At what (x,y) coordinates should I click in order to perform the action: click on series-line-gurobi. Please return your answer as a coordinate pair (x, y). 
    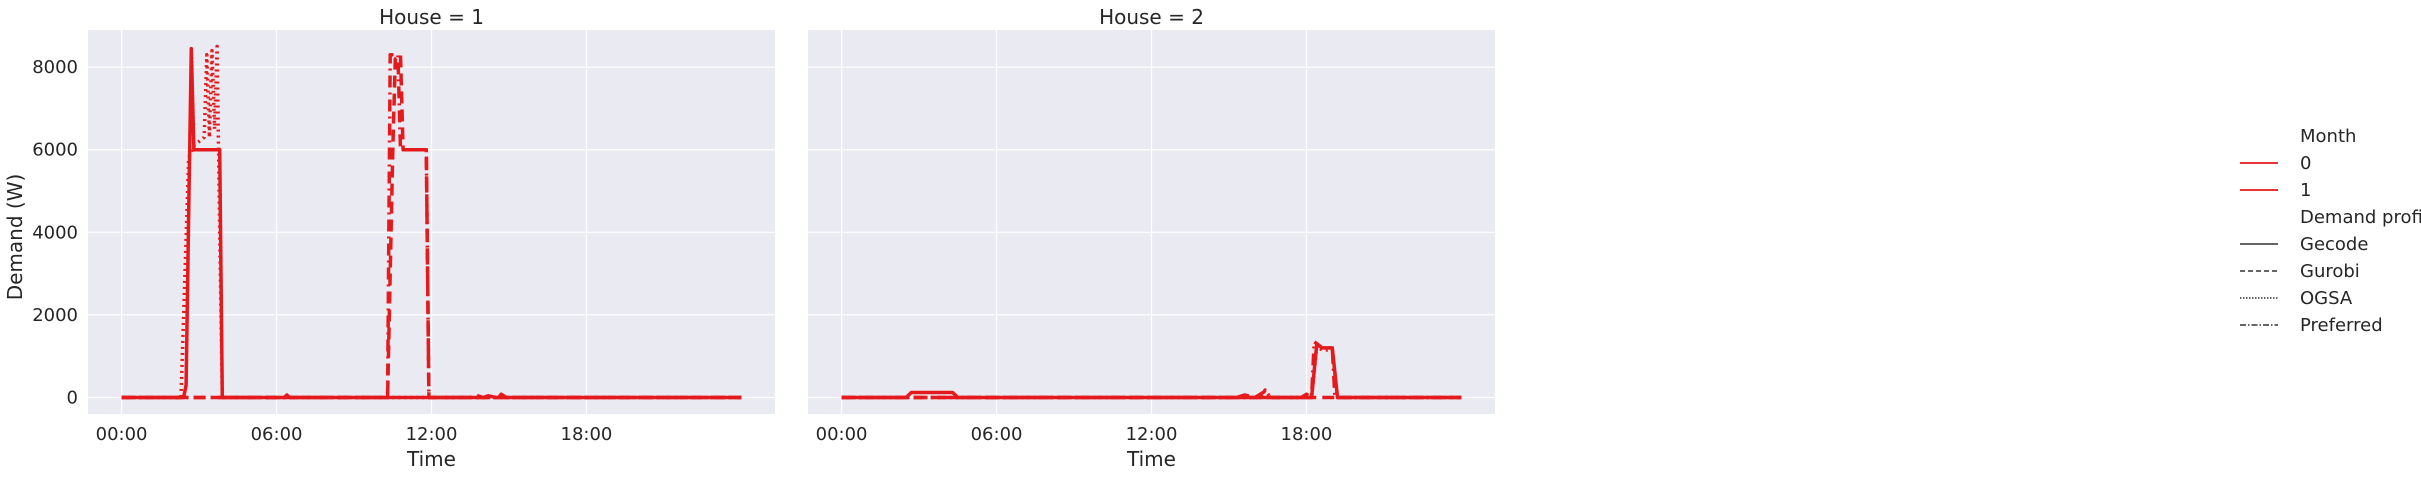
    Looking at the image, I should click on (1151, 394).